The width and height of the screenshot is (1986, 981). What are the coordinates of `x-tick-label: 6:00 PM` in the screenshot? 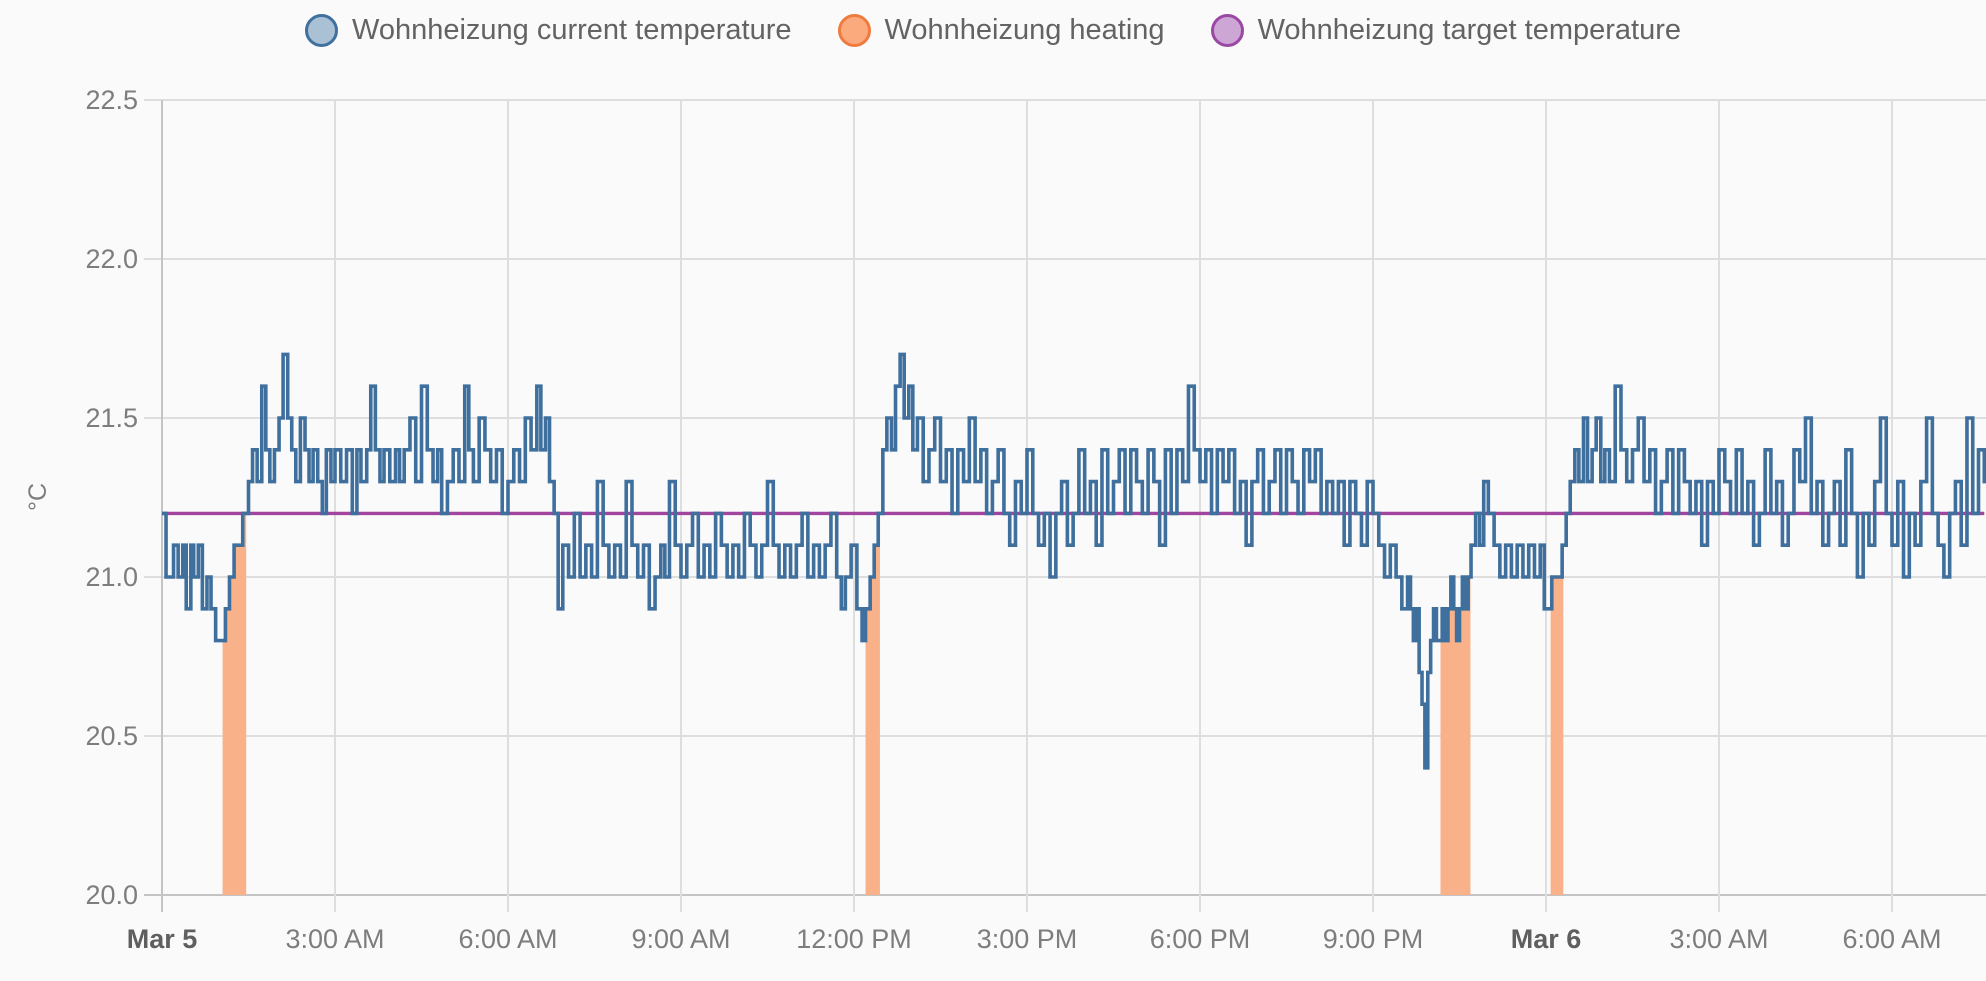 It's located at (1200, 939).